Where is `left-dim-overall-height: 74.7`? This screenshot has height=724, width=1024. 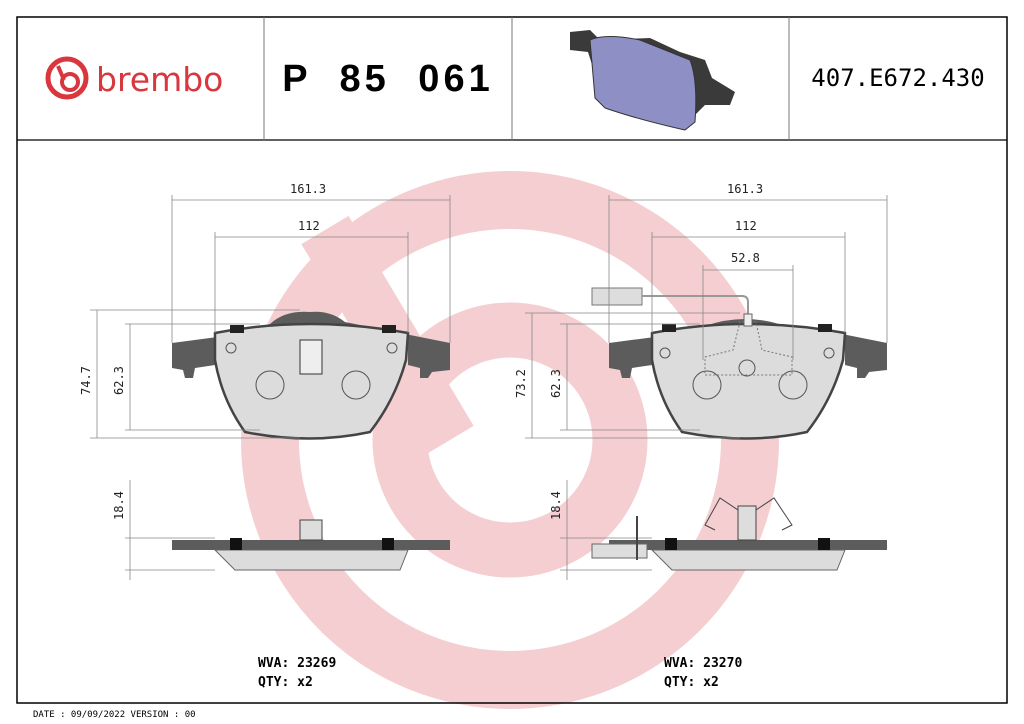 left-dim-overall-height: 74.7 is located at coordinates (86, 380).